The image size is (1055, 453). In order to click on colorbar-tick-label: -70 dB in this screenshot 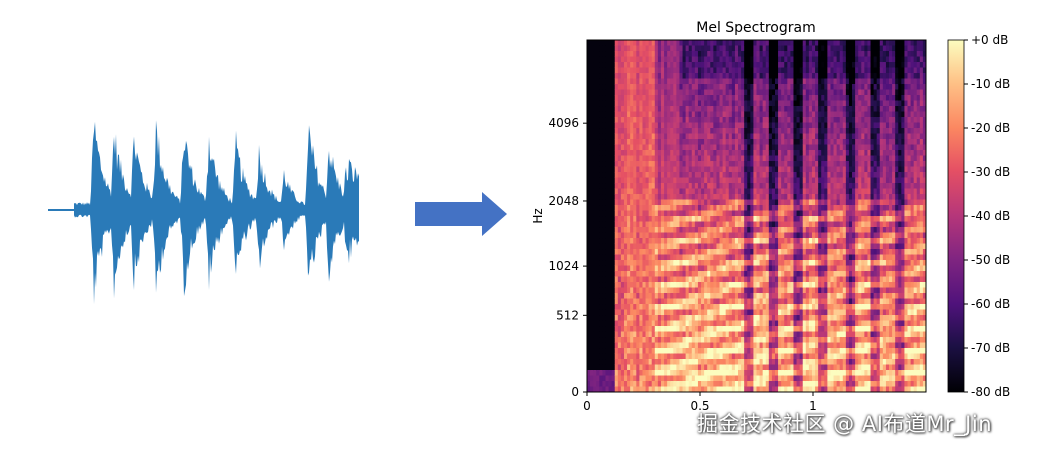, I will do `click(990, 348)`.